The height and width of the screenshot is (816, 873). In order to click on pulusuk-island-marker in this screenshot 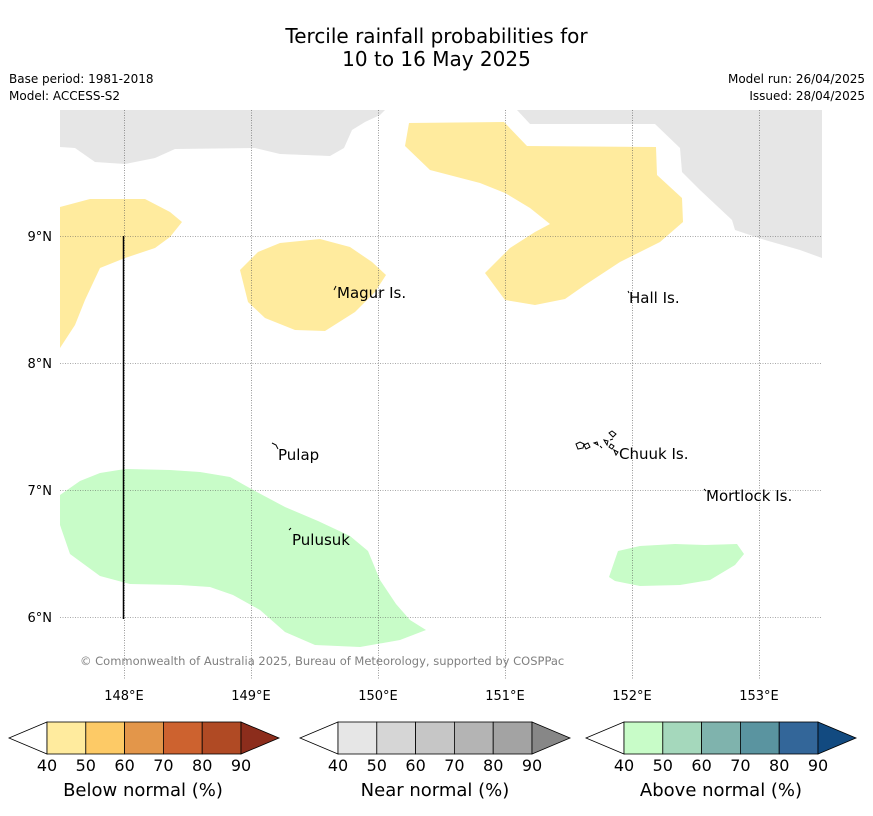, I will do `click(290, 529)`.